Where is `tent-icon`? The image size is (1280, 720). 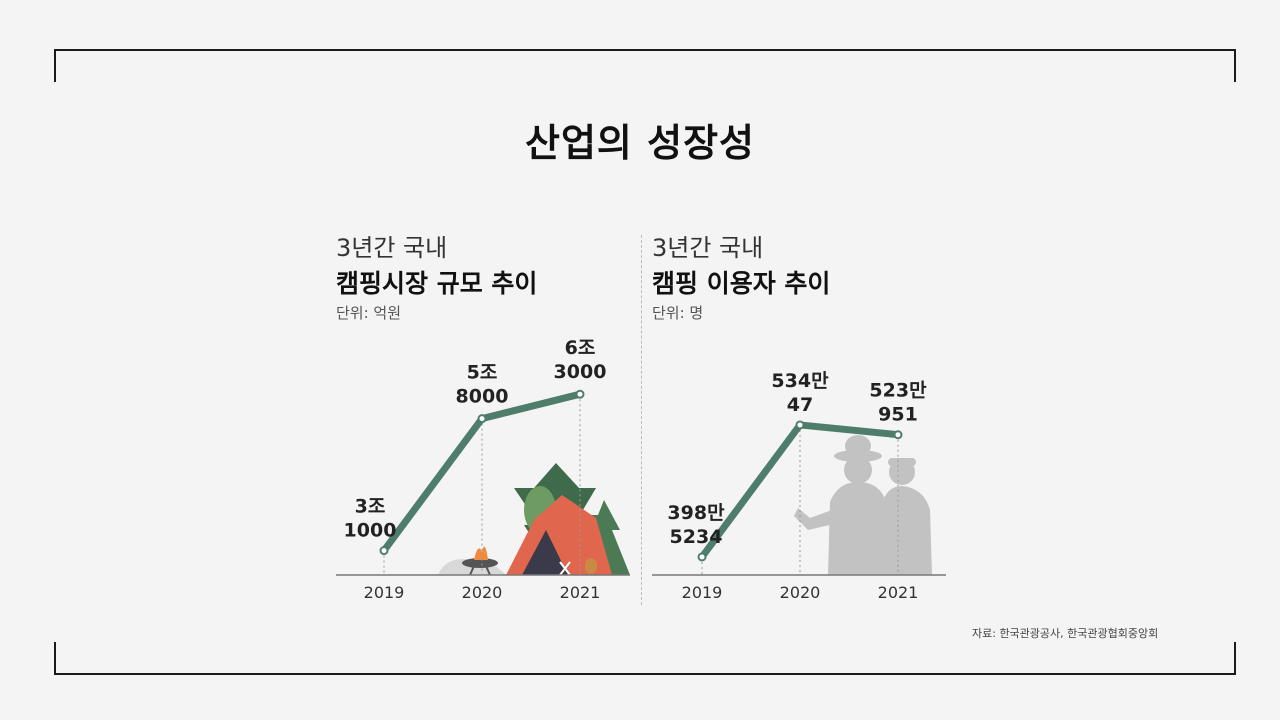 tent-icon is located at coordinates (559, 535).